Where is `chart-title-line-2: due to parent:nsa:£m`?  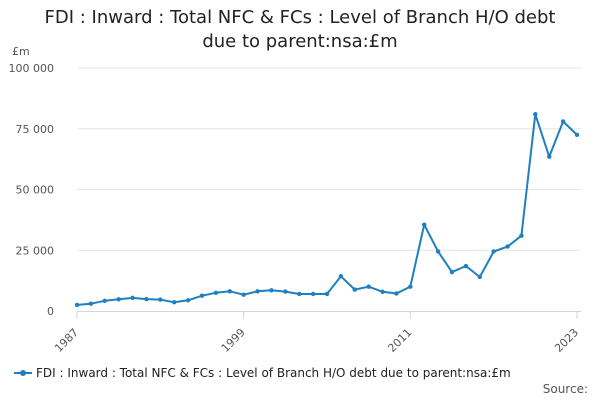
chart-title-line-2: due to parent:nsa:£m is located at coordinates (300, 41).